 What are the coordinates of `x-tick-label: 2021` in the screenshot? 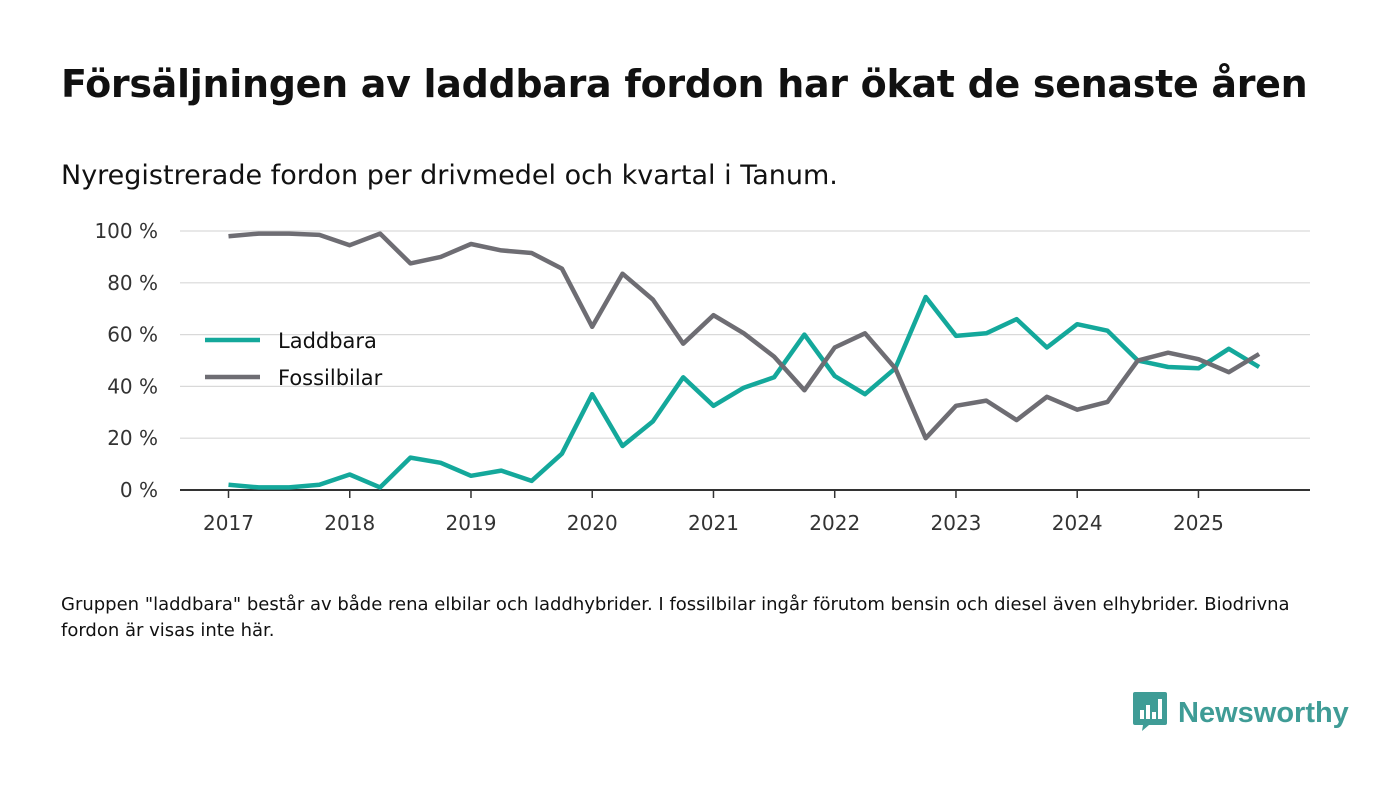 It's located at (713, 523).